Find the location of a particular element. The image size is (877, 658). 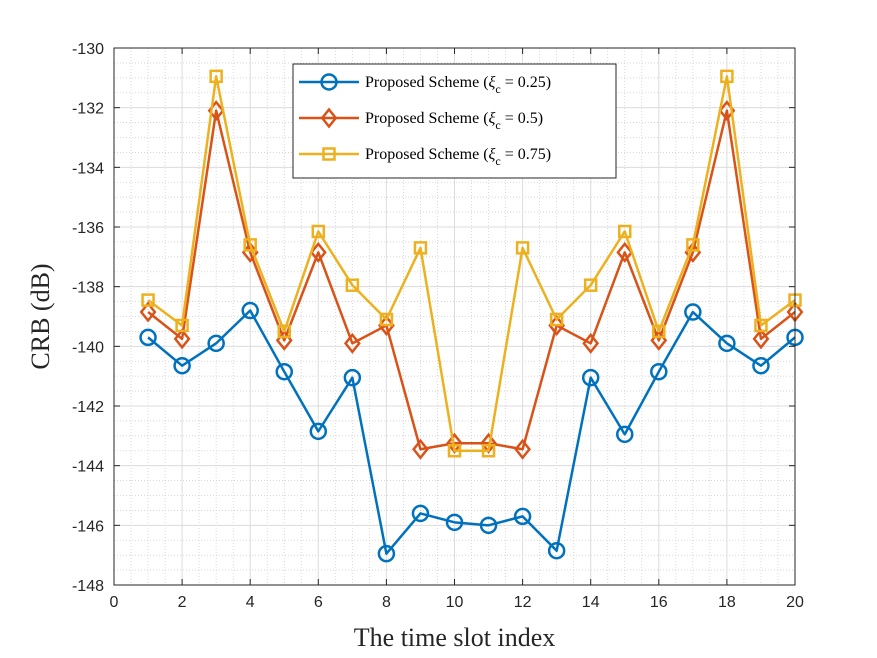

y-tick-label: -144 is located at coordinates (88, 467).